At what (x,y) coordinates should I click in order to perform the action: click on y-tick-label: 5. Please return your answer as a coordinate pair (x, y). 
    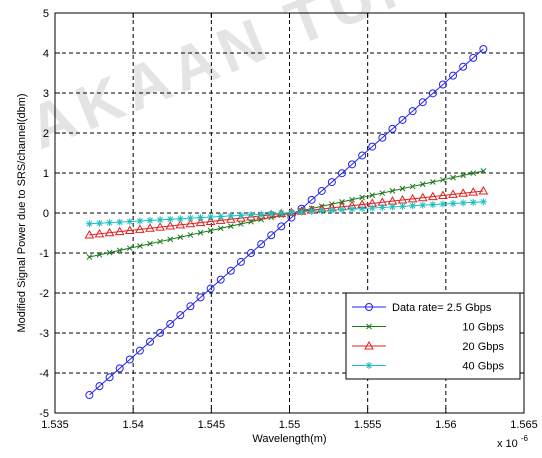
    Looking at the image, I should click on (46, 14).